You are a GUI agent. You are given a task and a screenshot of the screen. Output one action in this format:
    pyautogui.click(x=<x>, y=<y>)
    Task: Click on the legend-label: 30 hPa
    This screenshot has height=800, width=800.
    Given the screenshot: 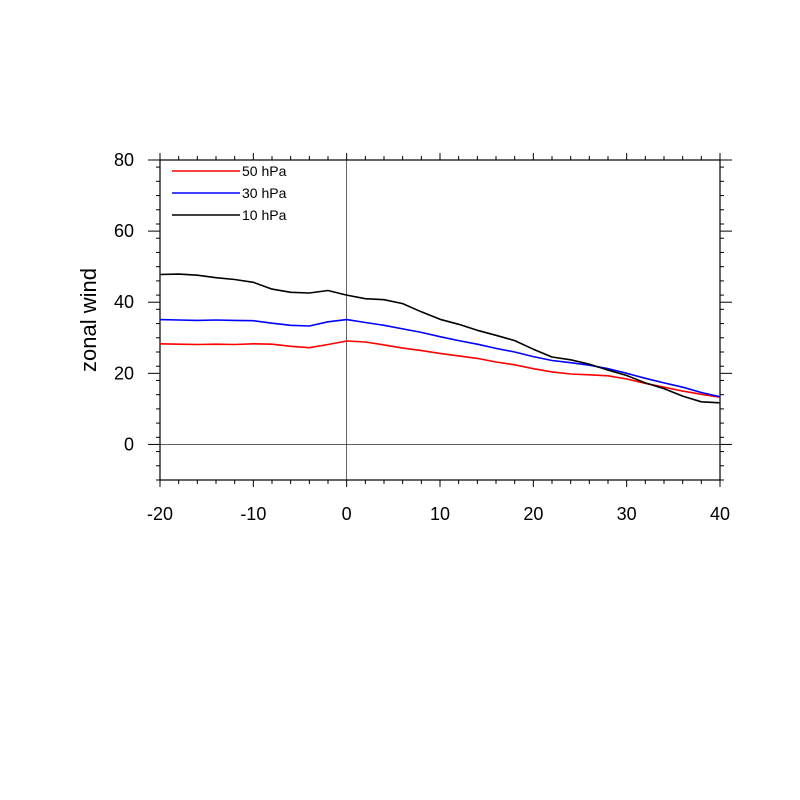 What is the action you would take?
    pyautogui.click(x=264, y=193)
    